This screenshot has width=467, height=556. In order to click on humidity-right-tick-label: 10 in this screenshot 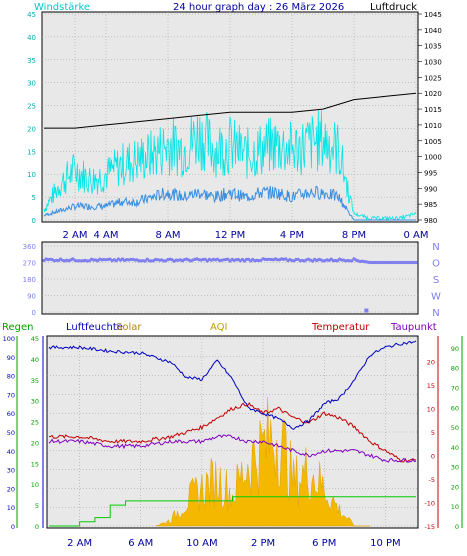, I will do `click(455, 507)`.